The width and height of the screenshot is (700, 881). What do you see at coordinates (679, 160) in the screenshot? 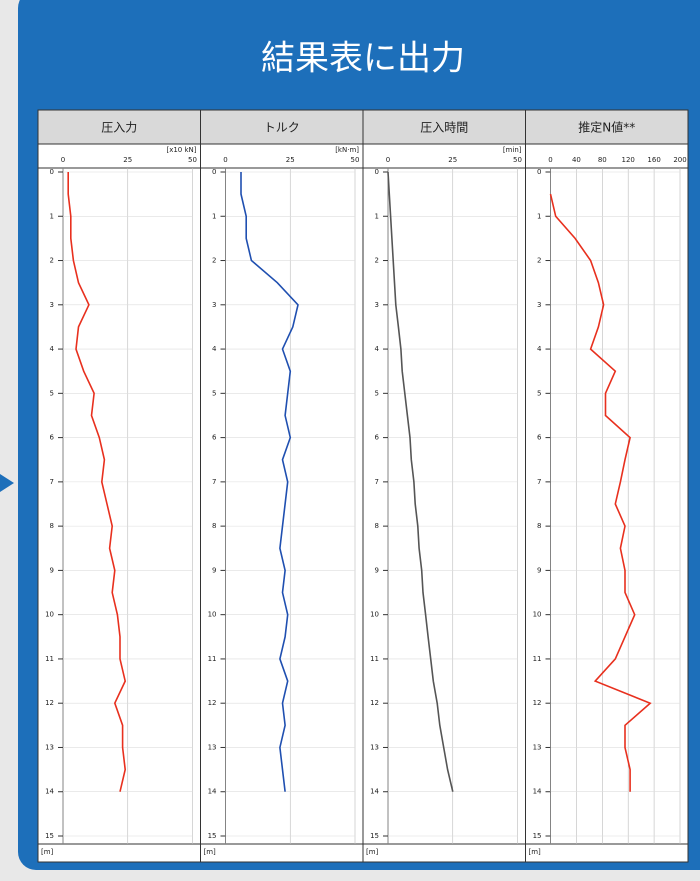
I see `x-tick-label: 200` at bounding box center [679, 160].